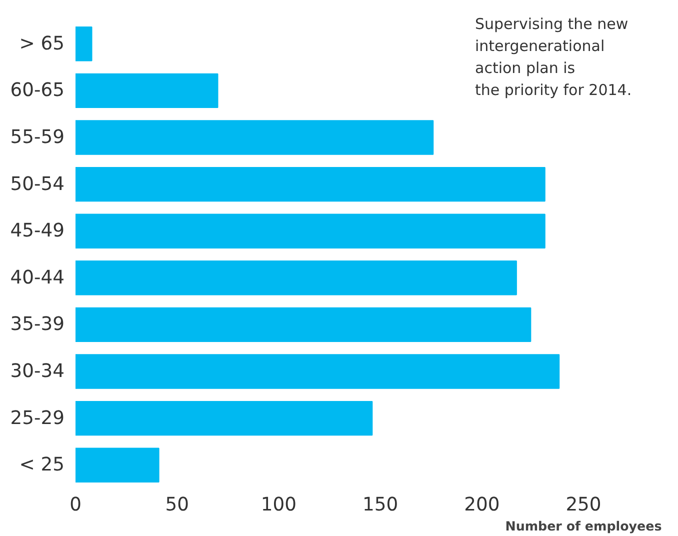  I want to click on y-tick-label: 55-59, so click(37, 137).